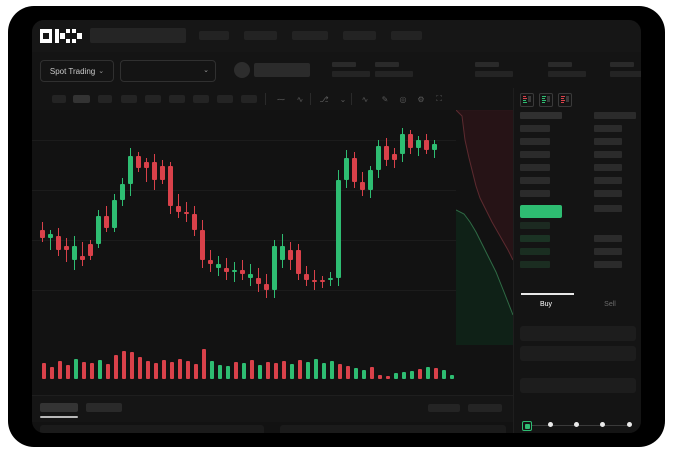 Image resolution: width=673 pixels, height=453 pixels. What do you see at coordinates (546, 100) in the screenshot?
I see `orderbook-bids-icon` at bounding box center [546, 100].